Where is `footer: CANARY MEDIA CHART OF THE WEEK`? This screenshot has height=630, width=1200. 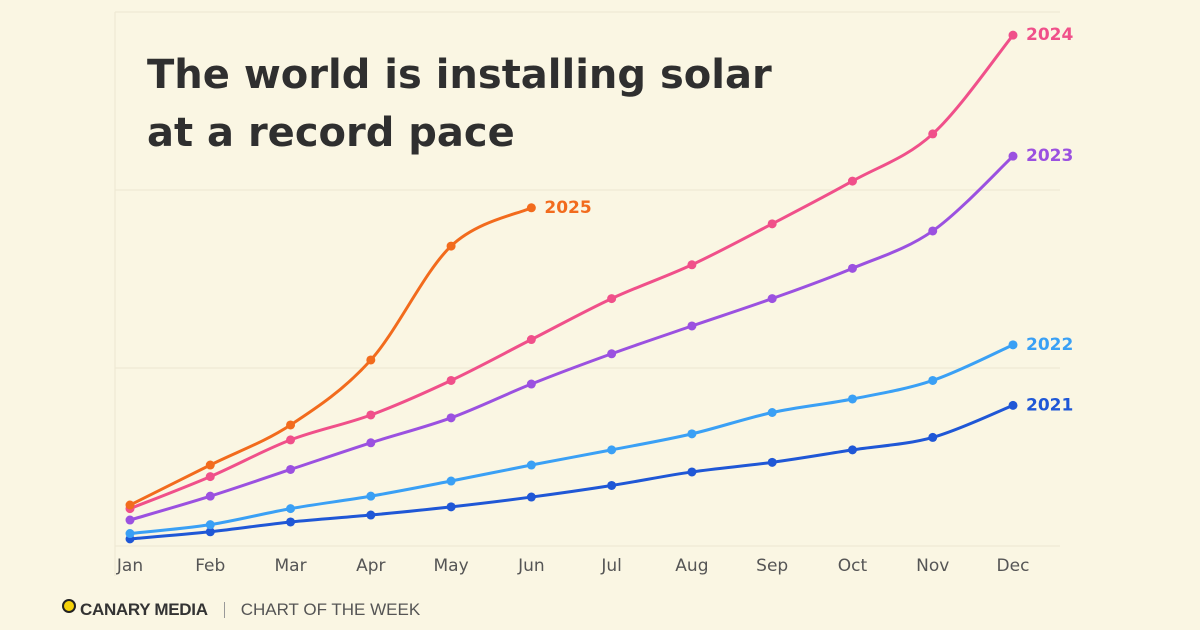 footer: CANARY MEDIA CHART OF THE WEEK is located at coordinates (241, 610).